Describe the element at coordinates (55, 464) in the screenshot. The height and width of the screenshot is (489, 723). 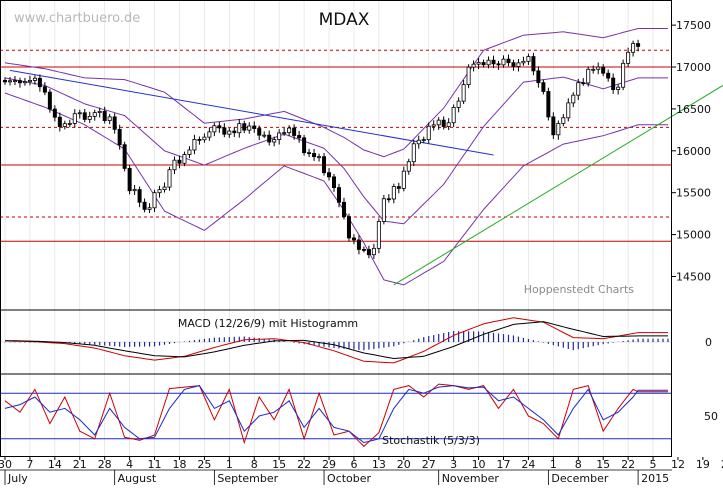
I see `x-day-label: 14` at that location.